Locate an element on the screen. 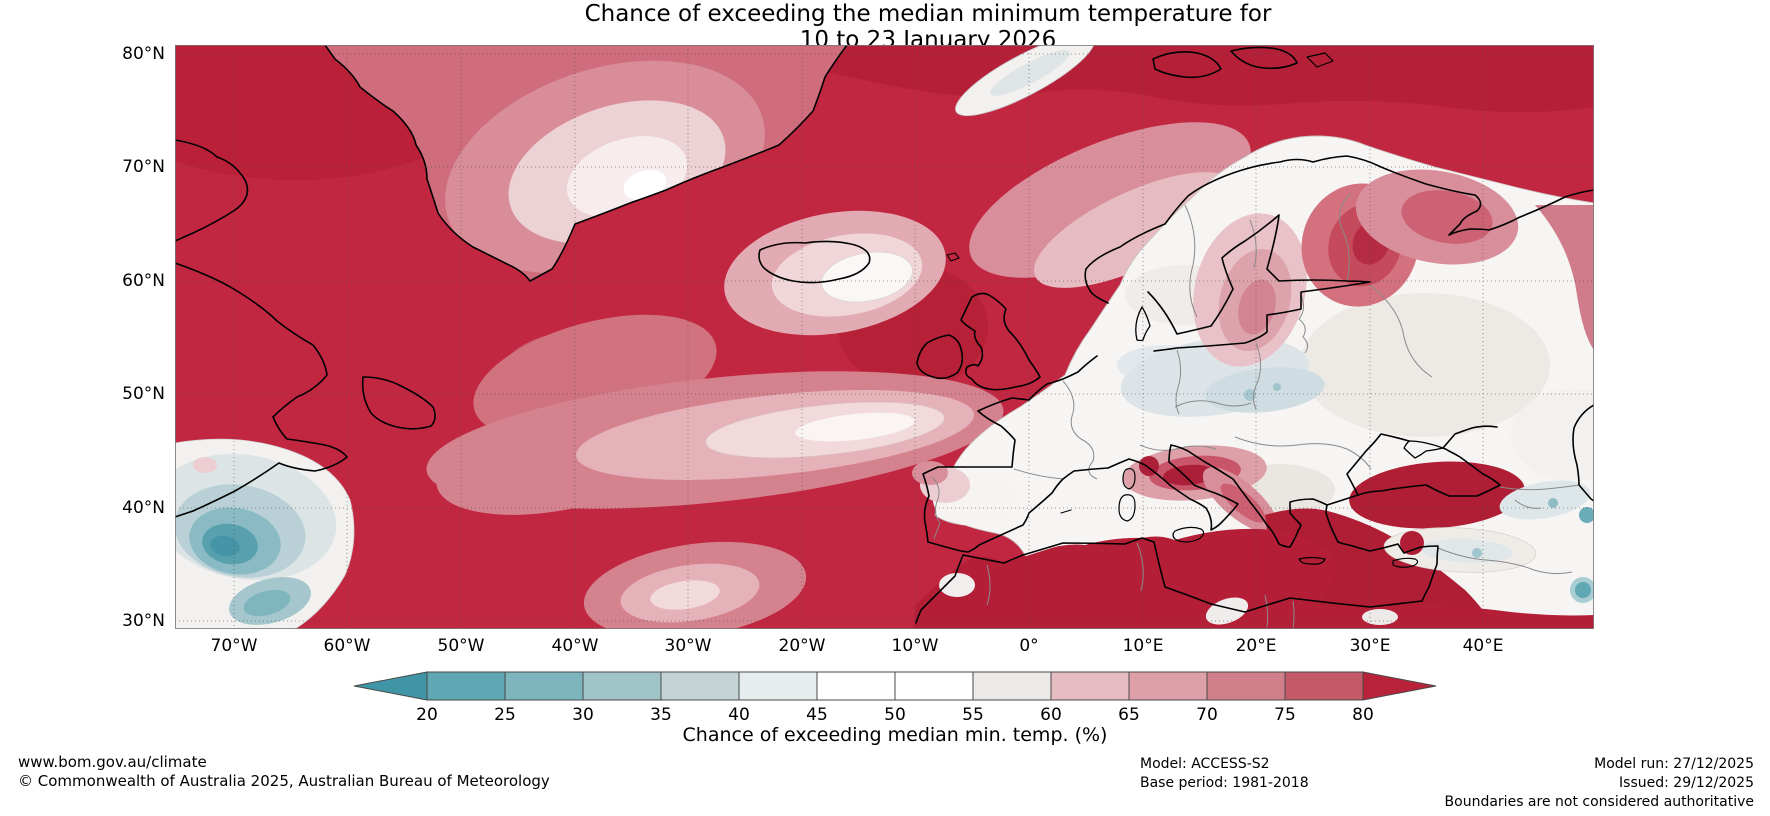 The image size is (1770, 816). crete-coast is located at coordinates (1312, 560).